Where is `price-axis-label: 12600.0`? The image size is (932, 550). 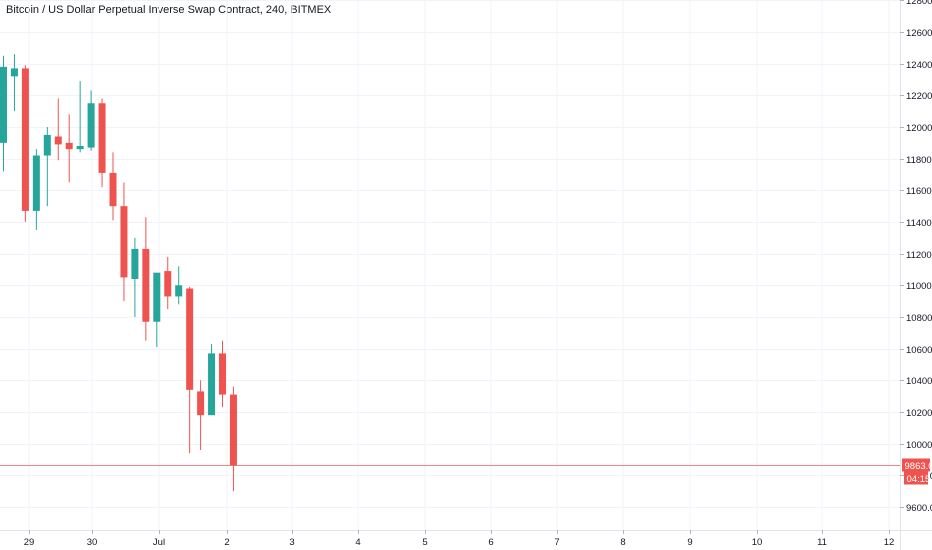 price-axis-label: 12600.0 is located at coordinates (919, 33).